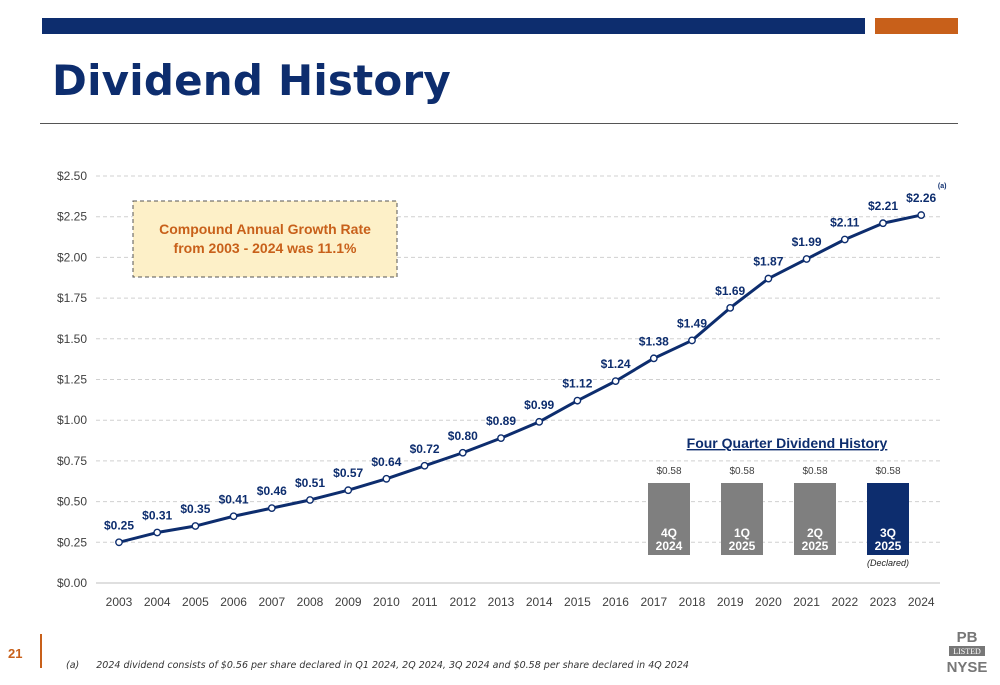  I want to click on title-divider, so click(499, 123).